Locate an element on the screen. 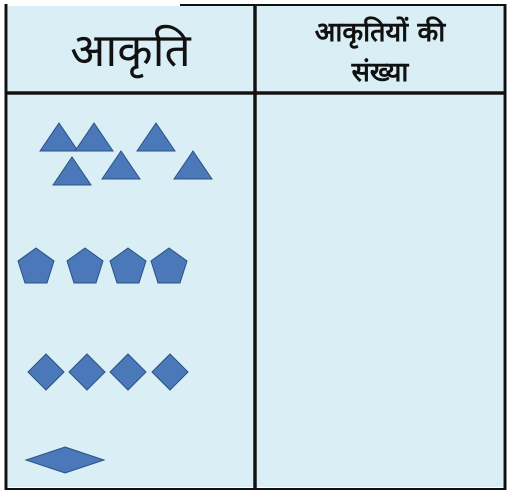 This screenshot has height=496, width=512. header-cell-shape: आकृति is located at coordinates (130, 48).